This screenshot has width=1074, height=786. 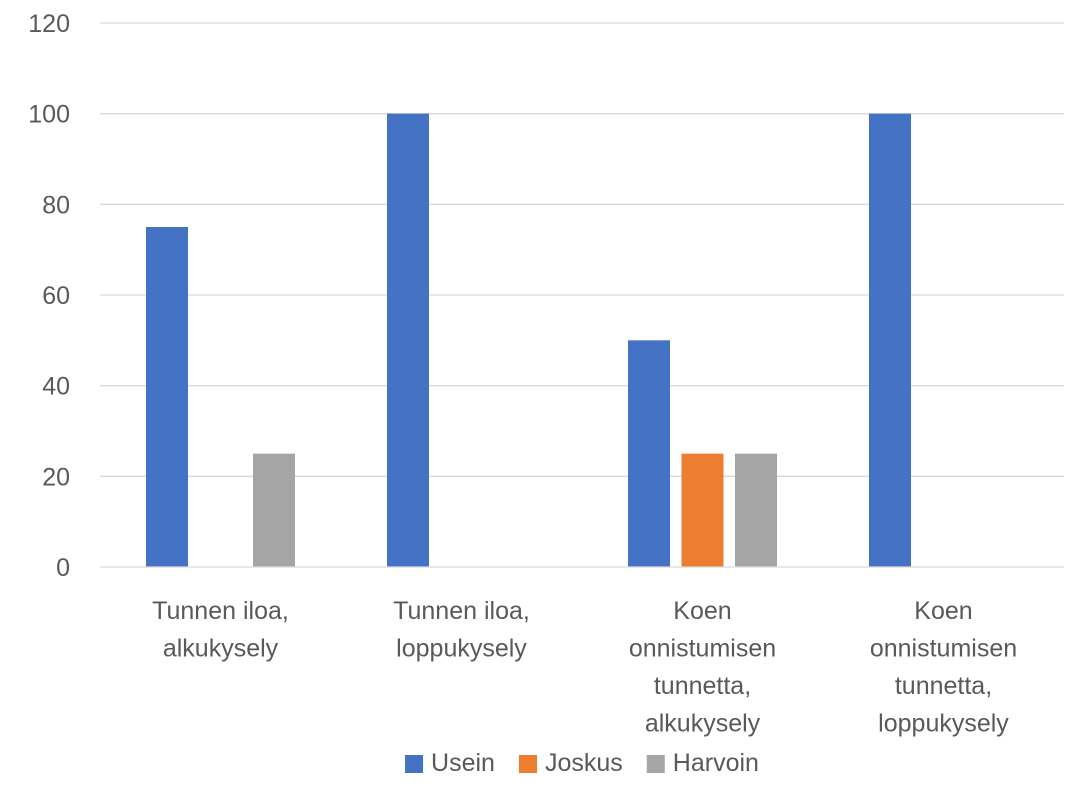 What do you see at coordinates (56, 205) in the screenshot?
I see `y-tick-label: 80` at bounding box center [56, 205].